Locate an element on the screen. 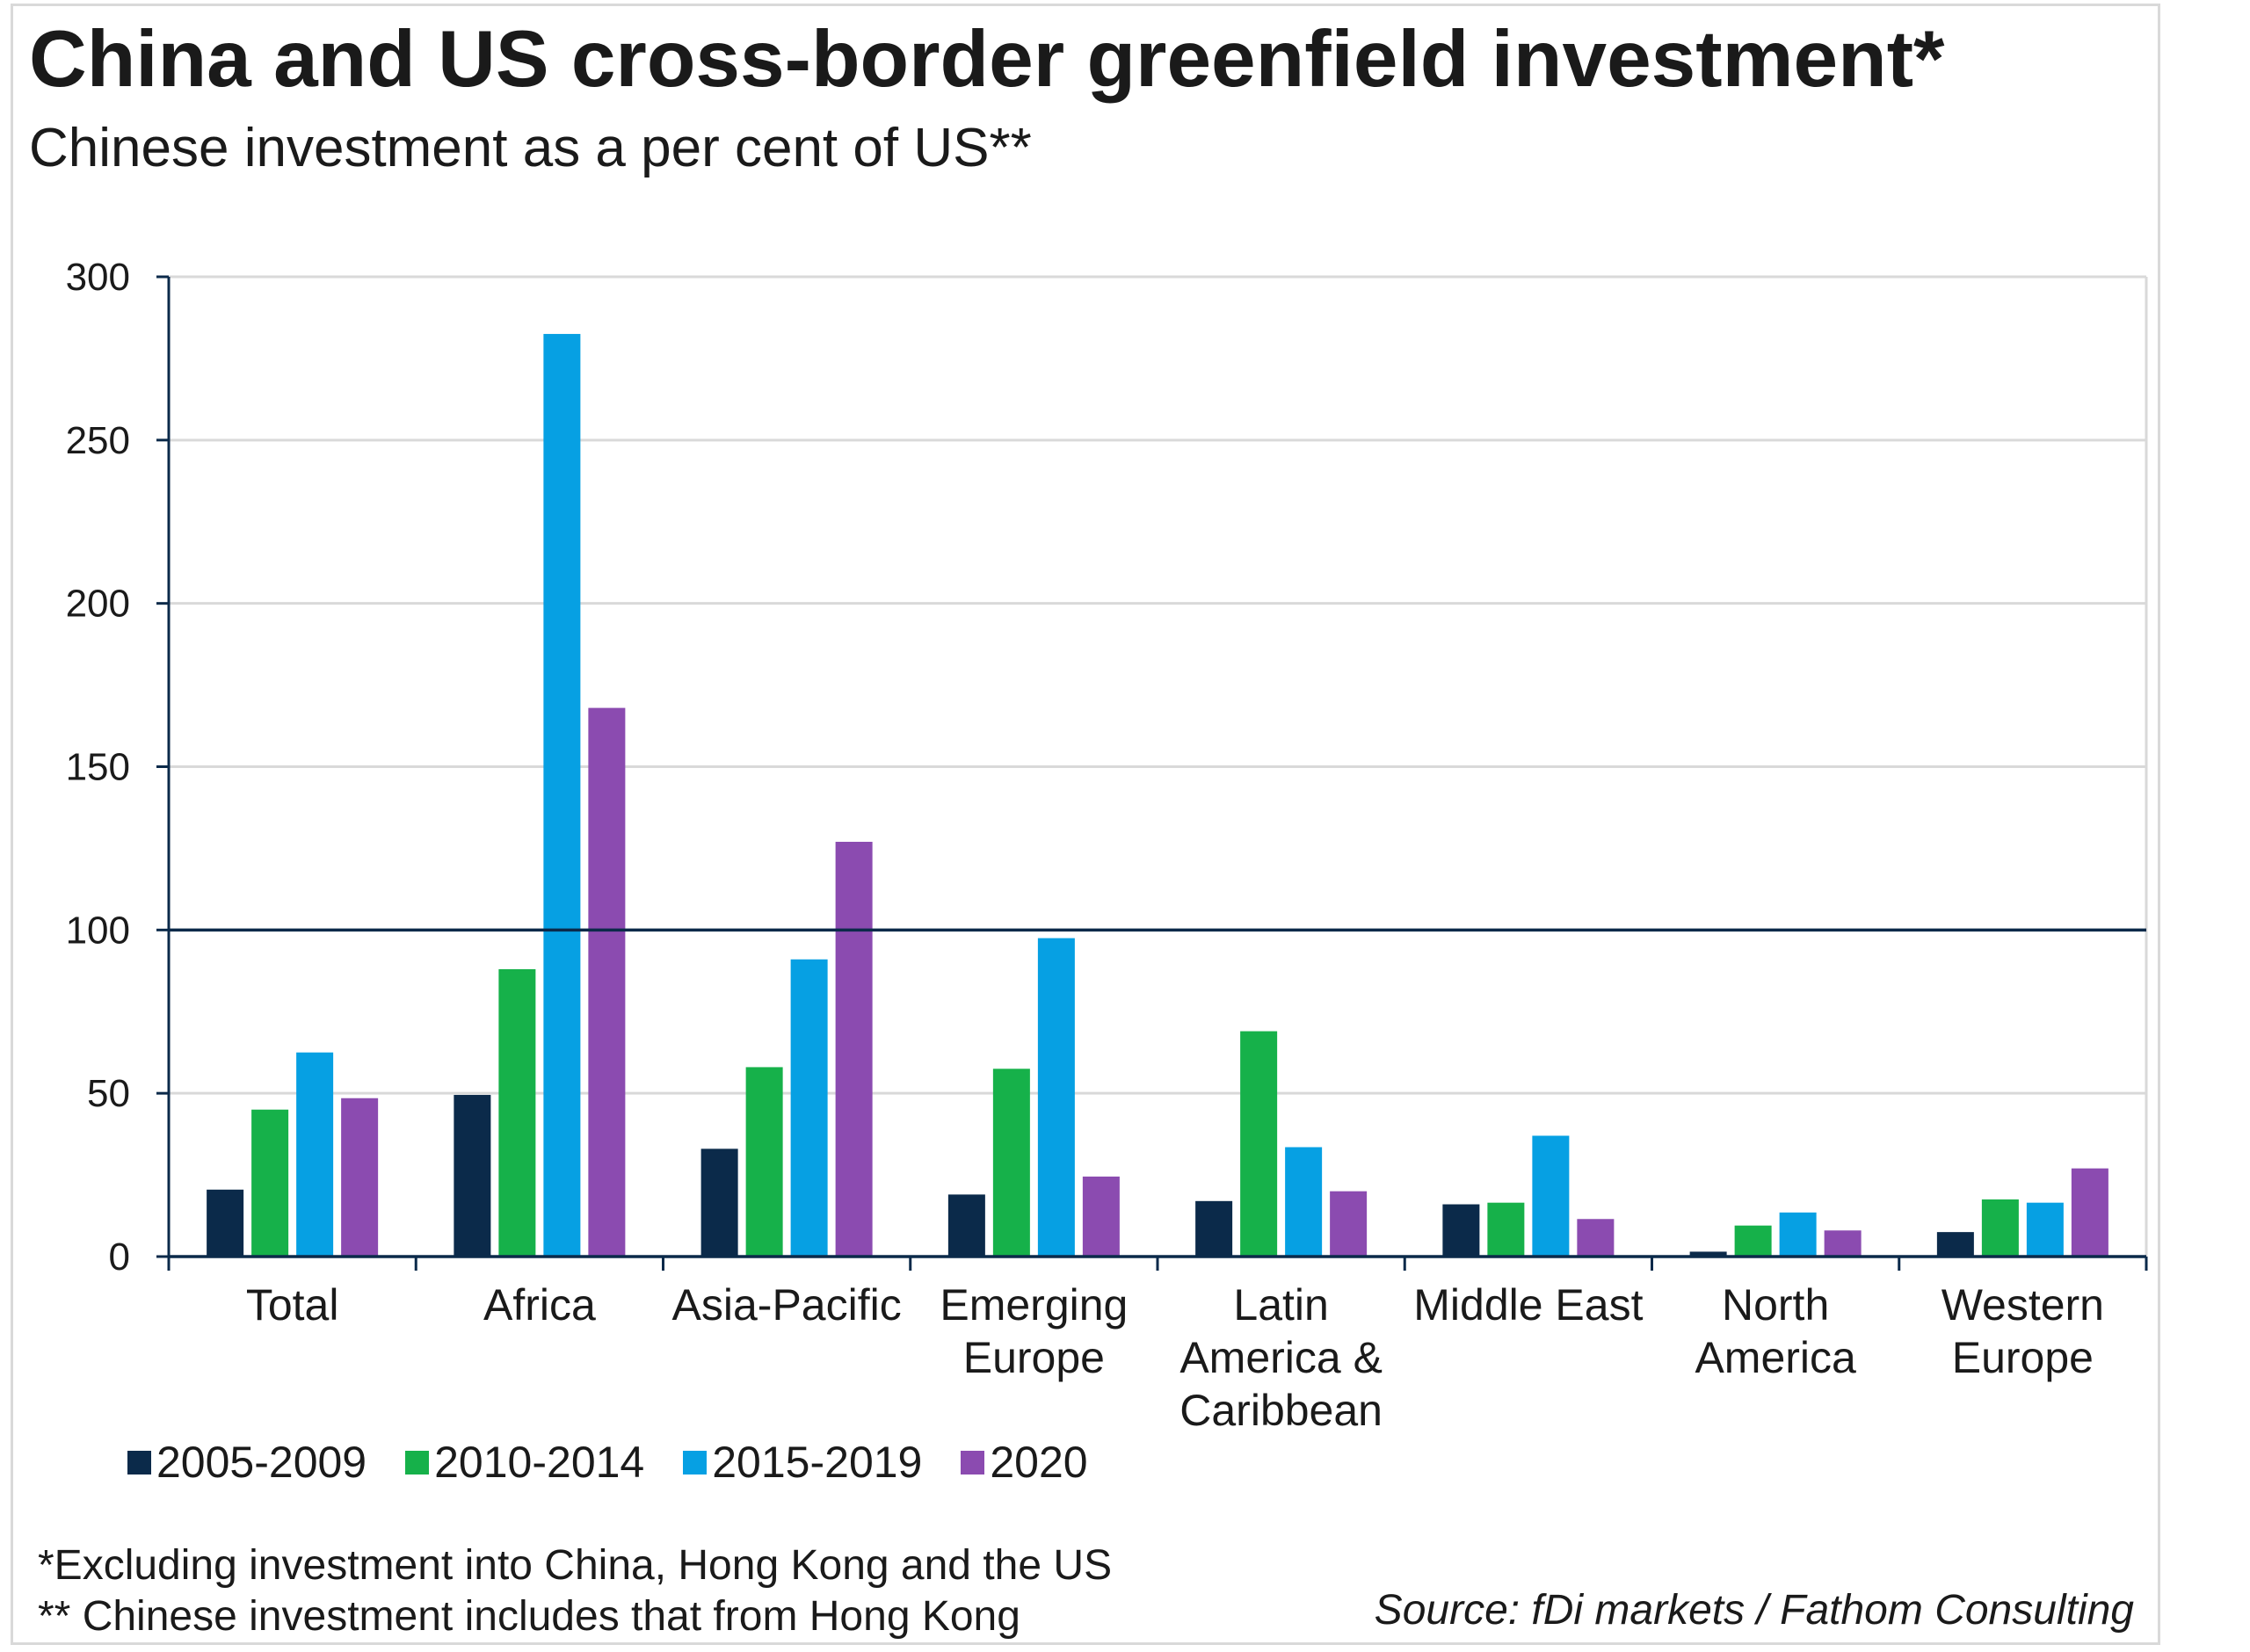 This screenshot has width=2250, height=1652. x-category-label: North is located at coordinates (1775, 1305).